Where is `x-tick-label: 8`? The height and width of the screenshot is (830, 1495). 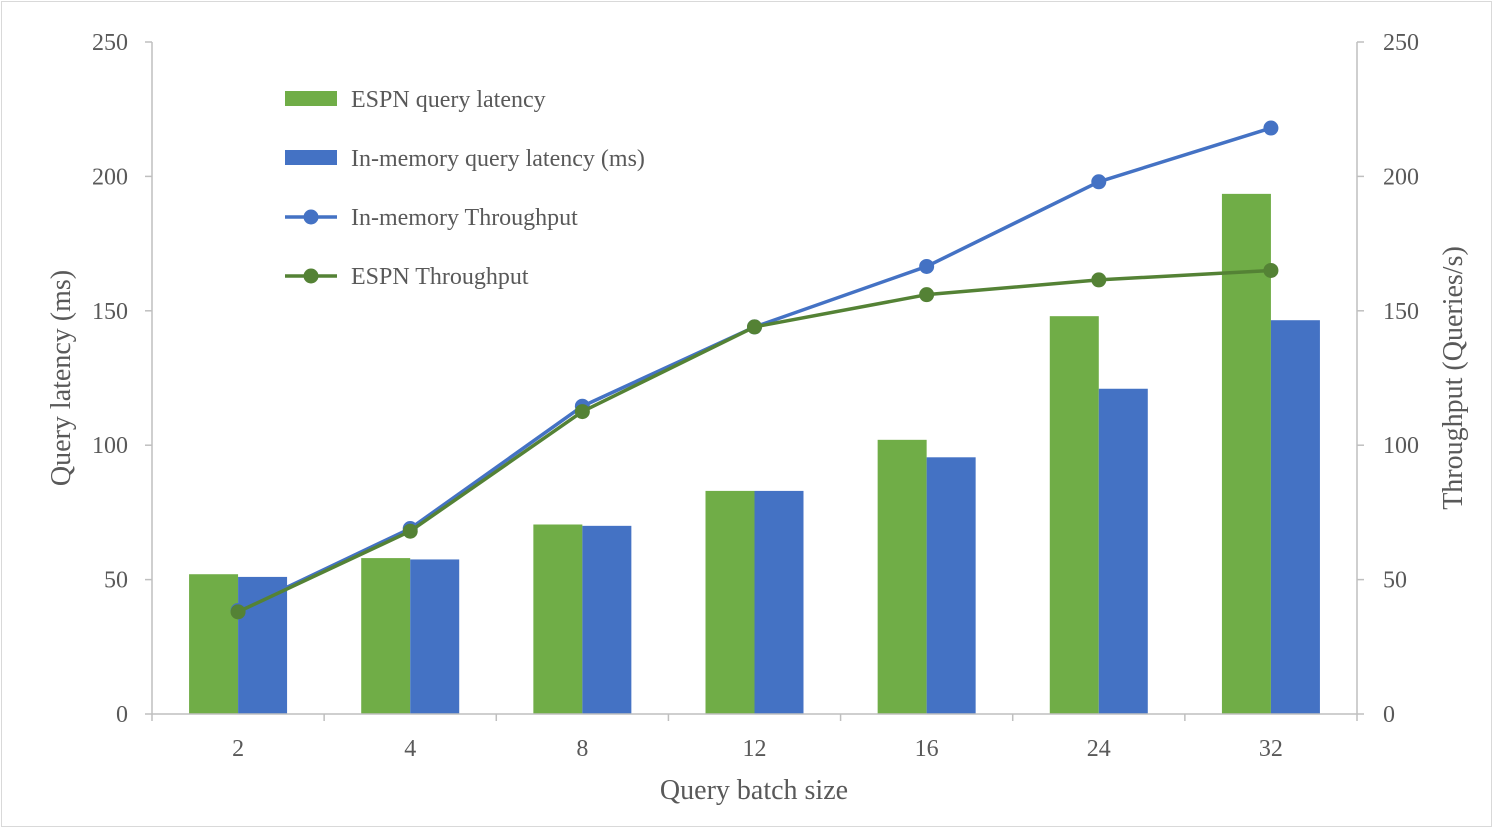 x-tick-label: 8 is located at coordinates (582, 749).